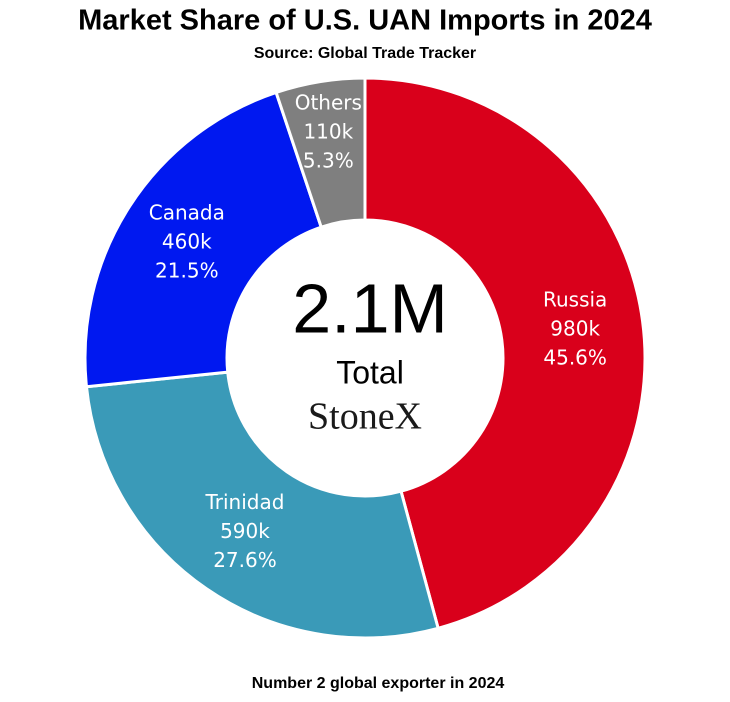 Image resolution: width=730 pixels, height=702 pixels. Describe the element at coordinates (328, 131) in the screenshot. I see `value-label: 110k` at that location.